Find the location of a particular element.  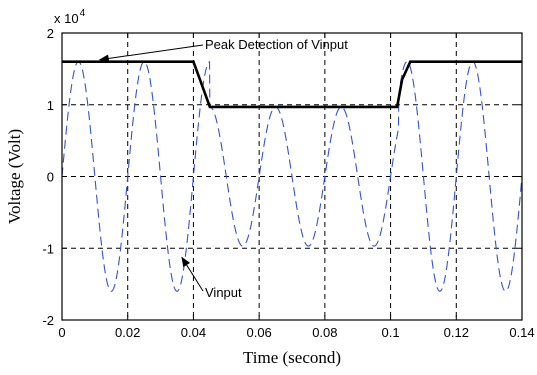

y-tick-label: 2 is located at coordinates (50, 33).